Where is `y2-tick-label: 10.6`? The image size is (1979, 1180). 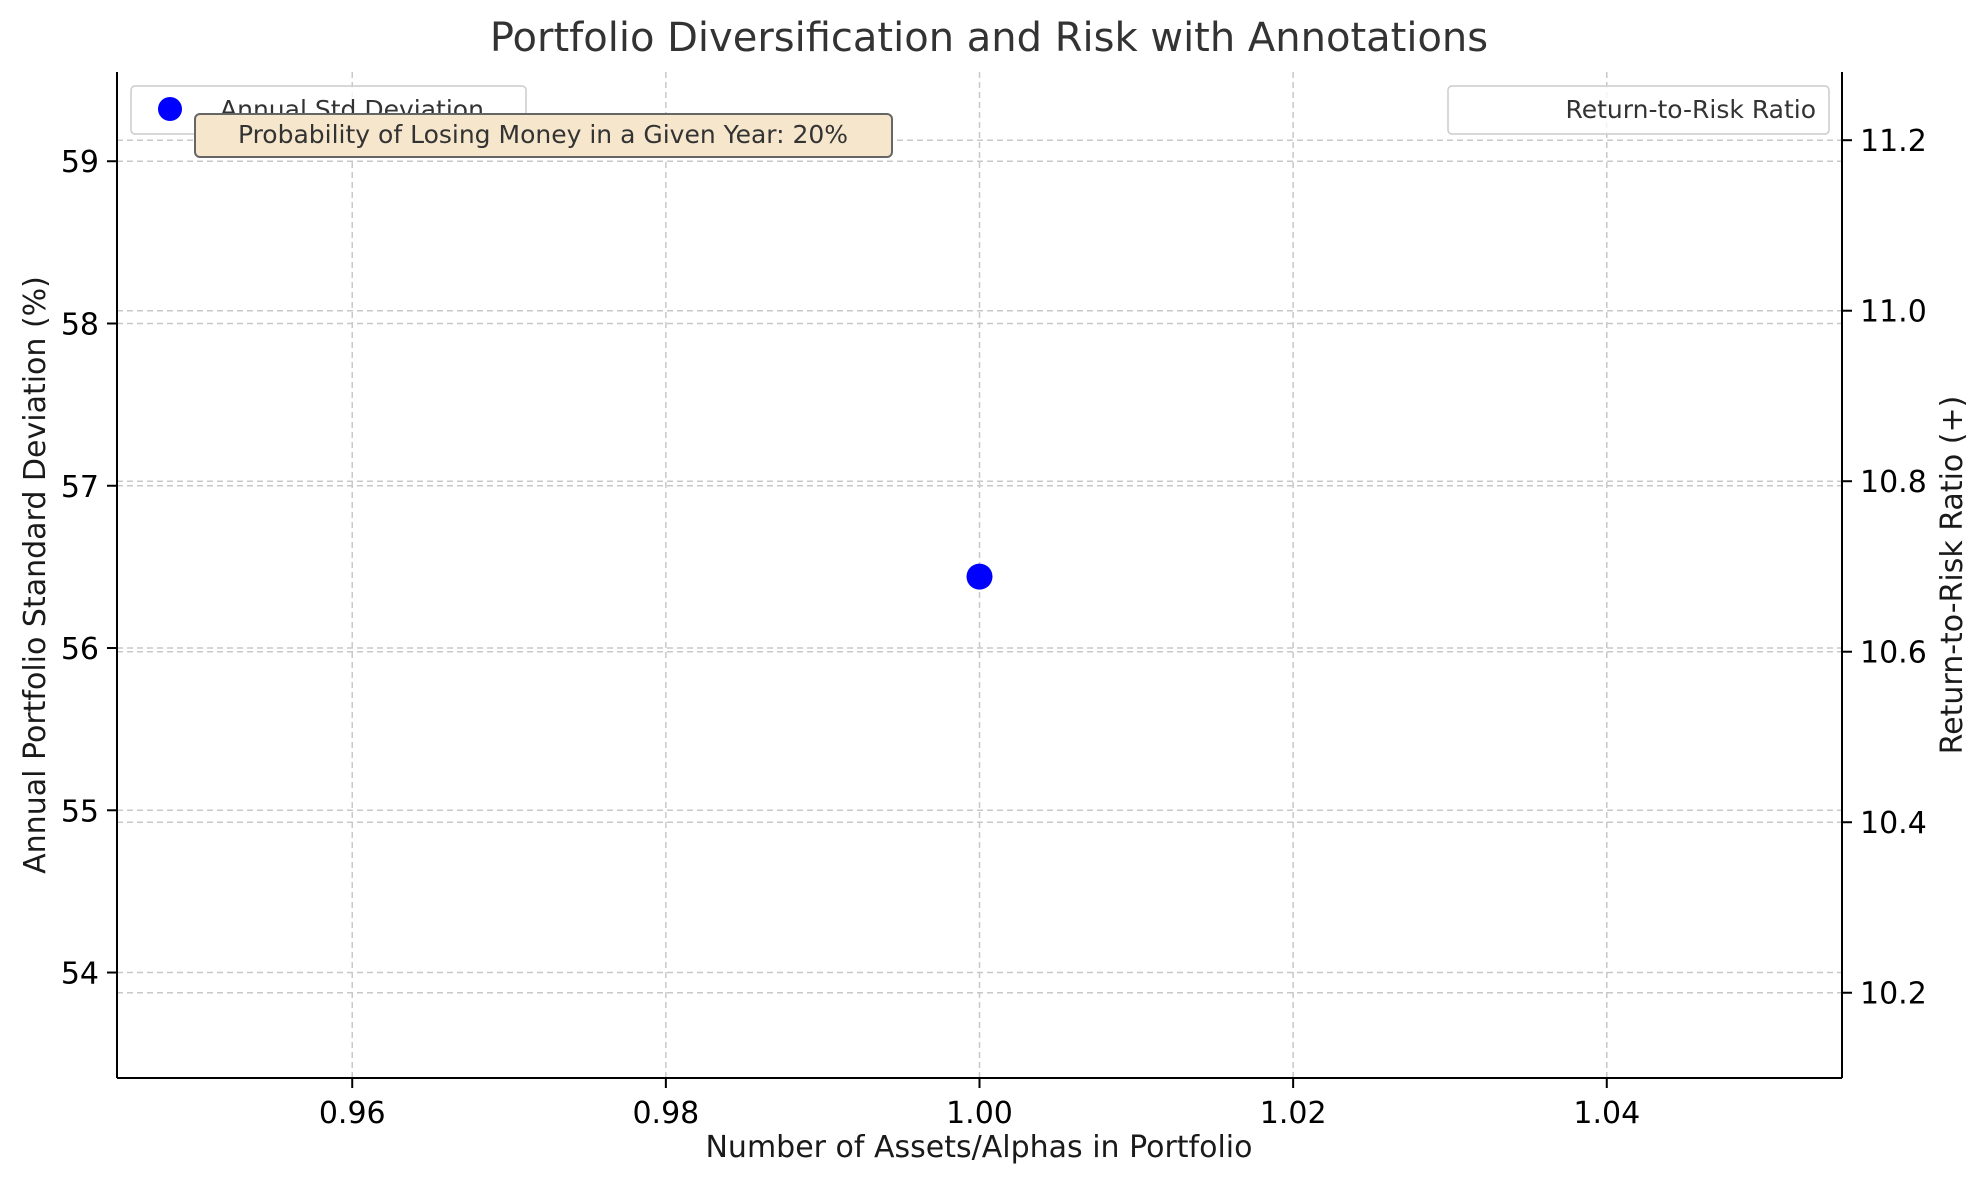 y2-tick-label: 10.6 is located at coordinates (1893, 653).